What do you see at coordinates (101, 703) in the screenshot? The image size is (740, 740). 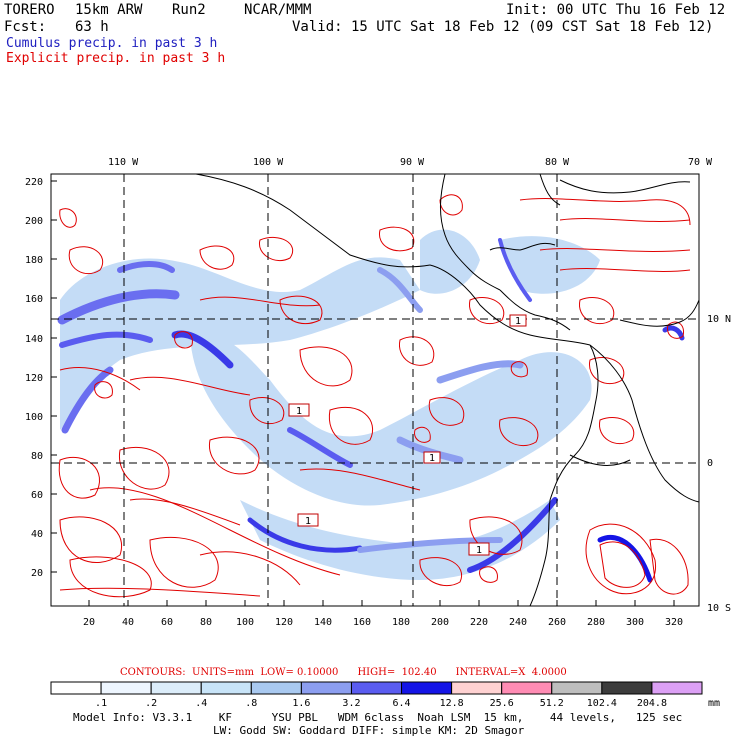 I see `colorbar-label: .1` at bounding box center [101, 703].